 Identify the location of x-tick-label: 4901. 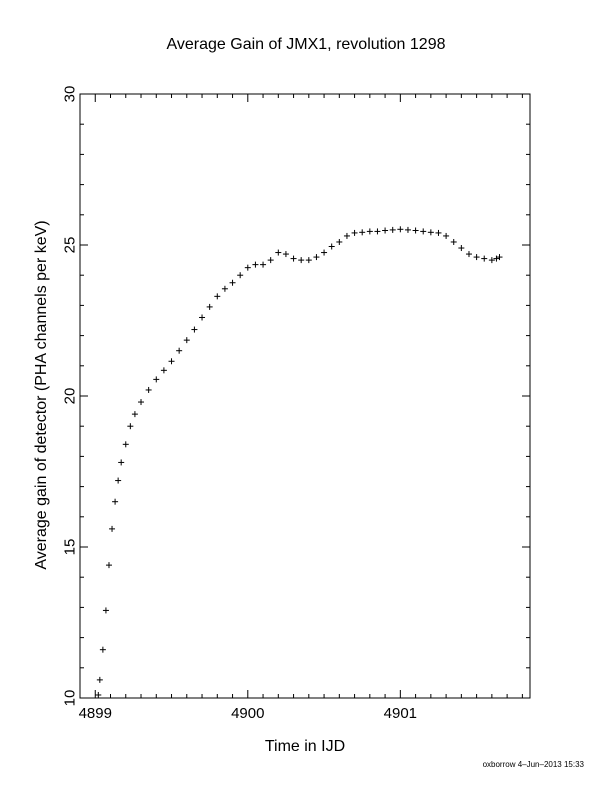
(400, 713).